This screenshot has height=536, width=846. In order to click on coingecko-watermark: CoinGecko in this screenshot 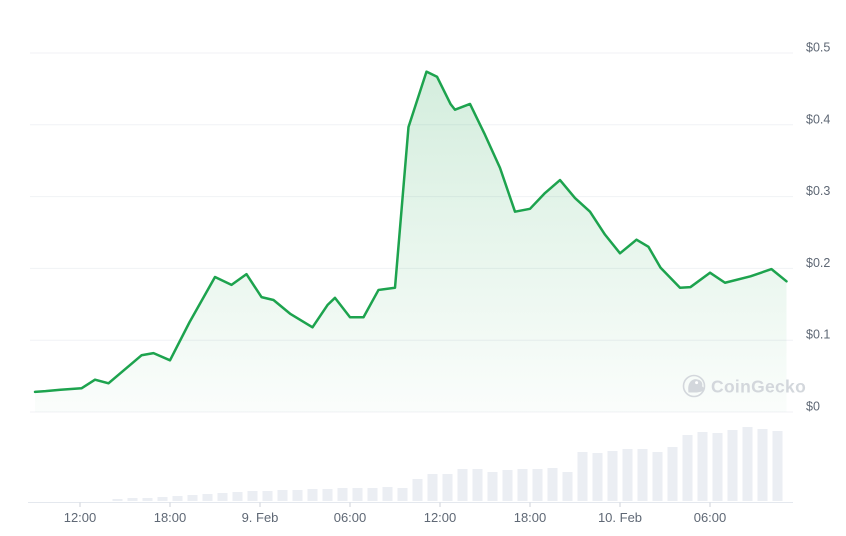, I will do `click(744, 386)`.